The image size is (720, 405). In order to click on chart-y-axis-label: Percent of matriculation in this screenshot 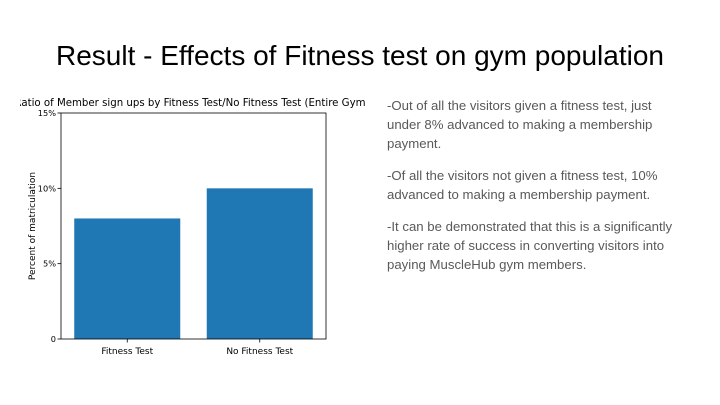, I will do `click(33, 226)`.